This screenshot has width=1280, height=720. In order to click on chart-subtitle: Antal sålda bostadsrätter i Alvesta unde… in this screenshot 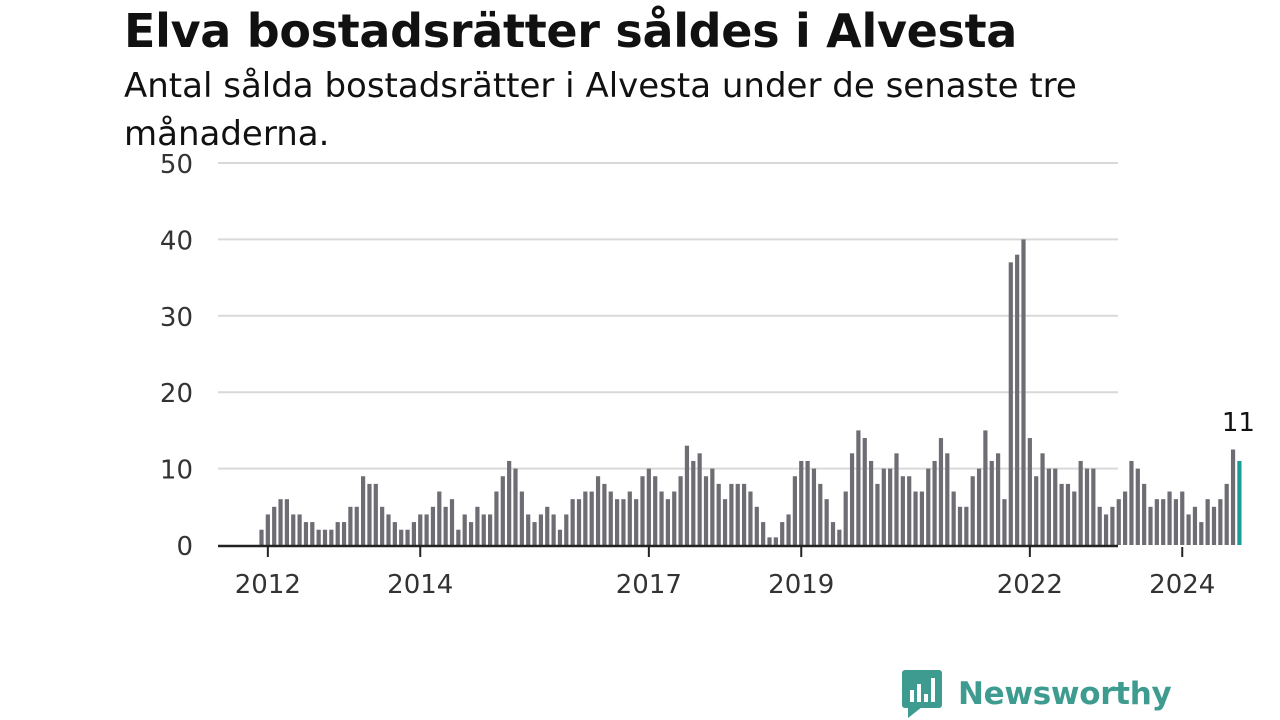, I will do `click(600, 110)`.